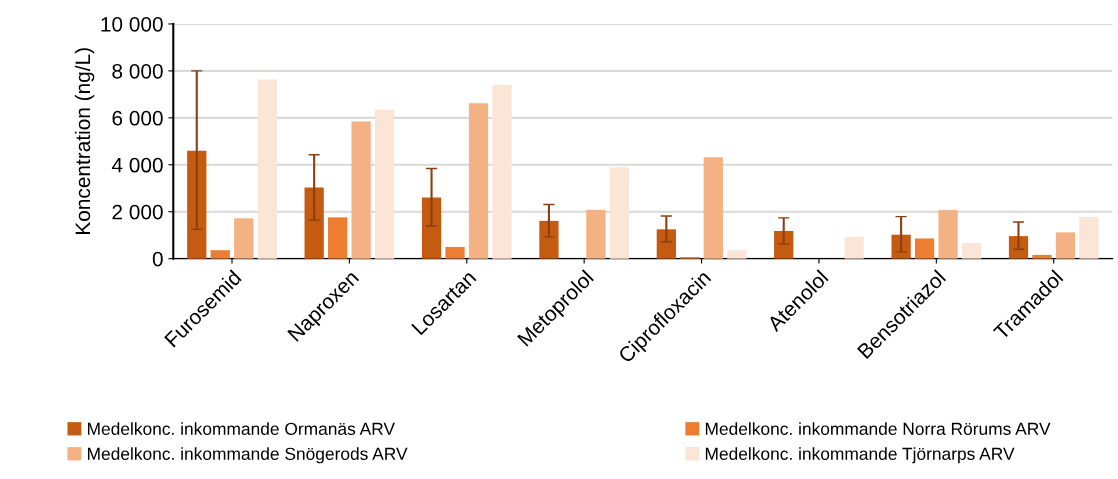 The image size is (1118, 479). I want to click on y-axis-title: Koncentration (ng/L), so click(84, 141).